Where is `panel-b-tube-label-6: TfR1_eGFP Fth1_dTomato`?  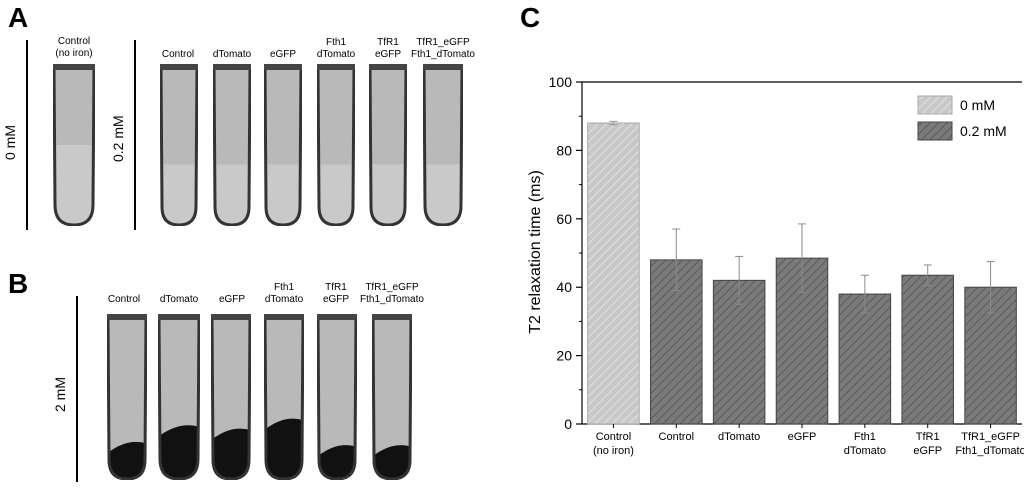
panel-b-tube-label-6: TfR1_eGFP Fth1_dTomato is located at coordinates (392, 293).